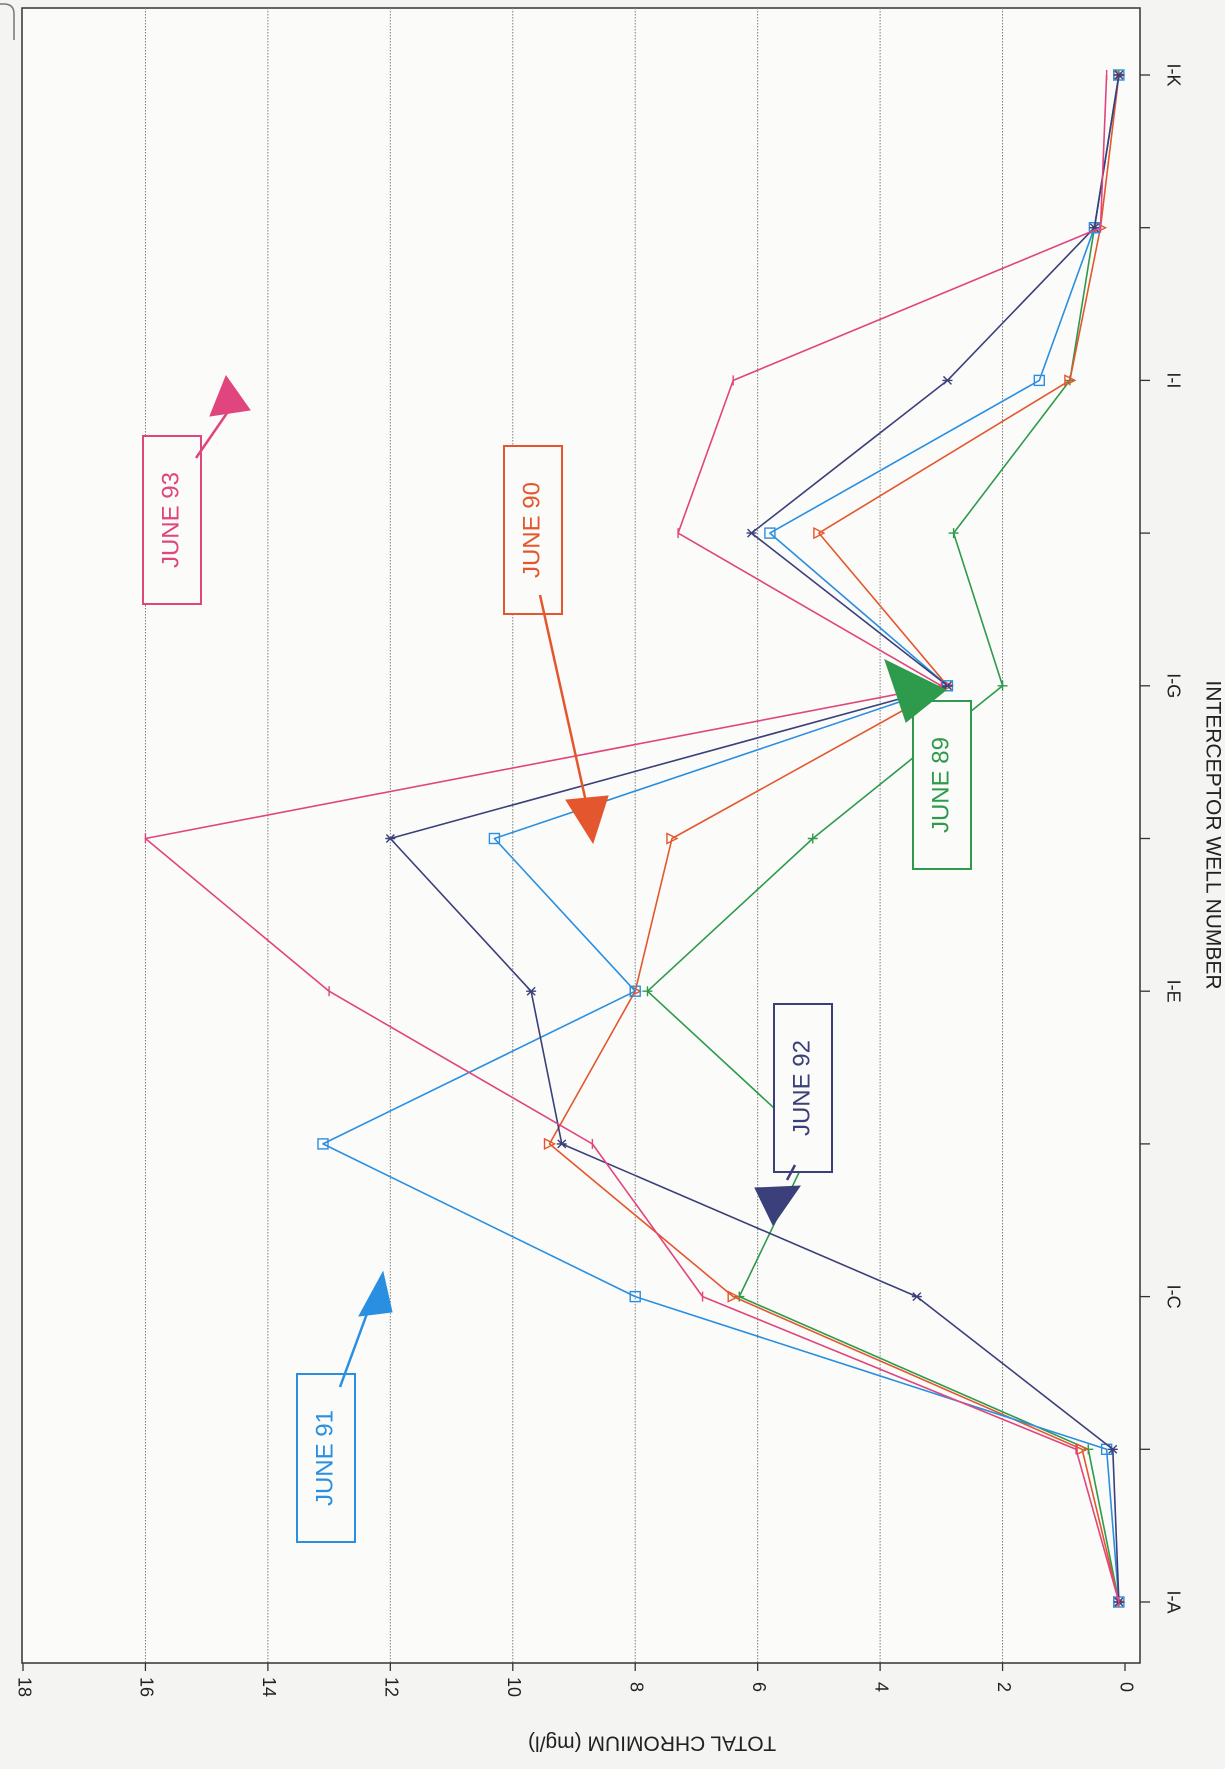 Image resolution: width=1225 pixels, height=1769 pixels. What do you see at coordinates (733, 1296) in the screenshot?
I see `point-june-90-i-c` at bounding box center [733, 1296].